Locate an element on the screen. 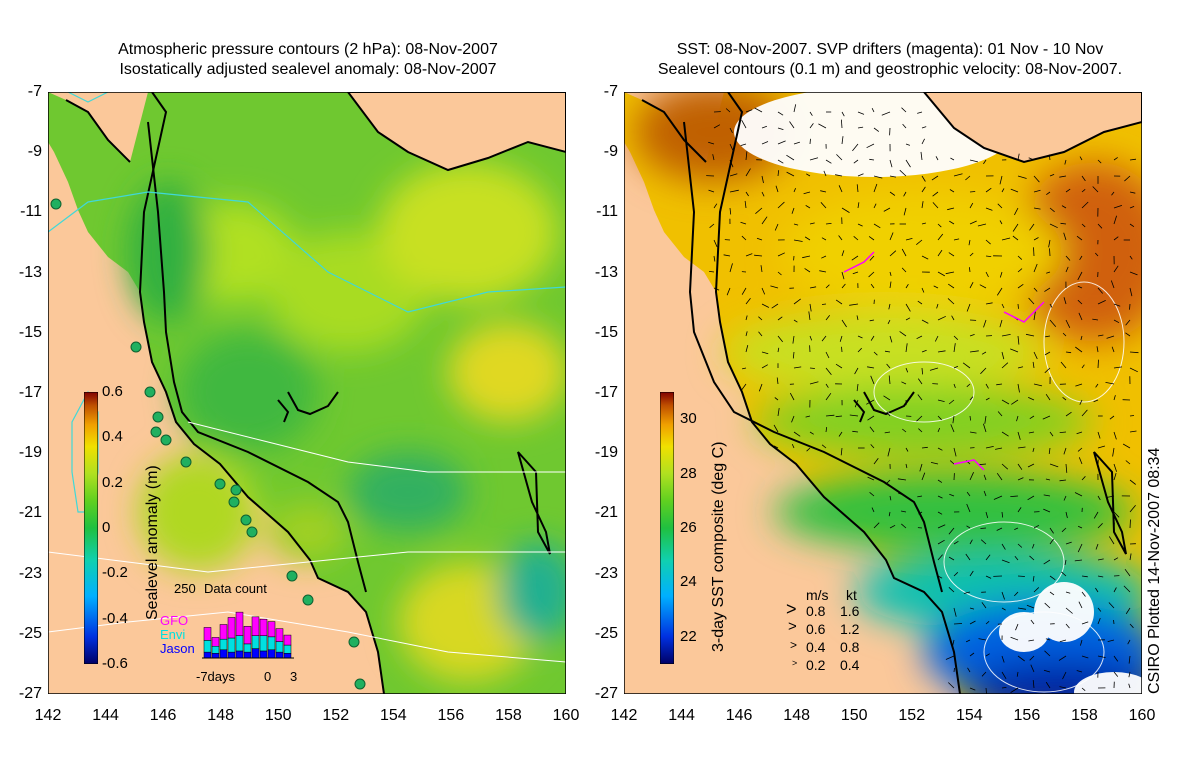 The image size is (1200, 780). velocity-legend-ms: 0.6 is located at coordinates (816, 629).